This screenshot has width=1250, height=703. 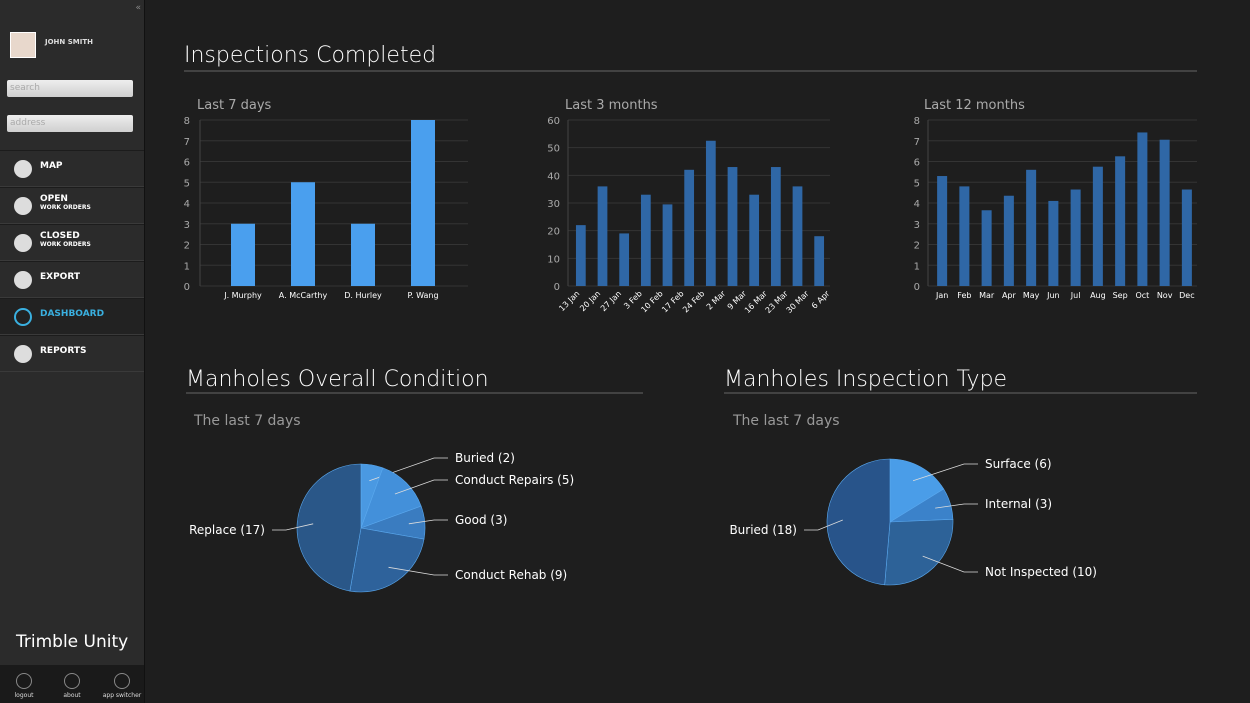 What do you see at coordinates (1053, 295) in the screenshot?
I see `x-tick-label: Jun` at bounding box center [1053, 295].